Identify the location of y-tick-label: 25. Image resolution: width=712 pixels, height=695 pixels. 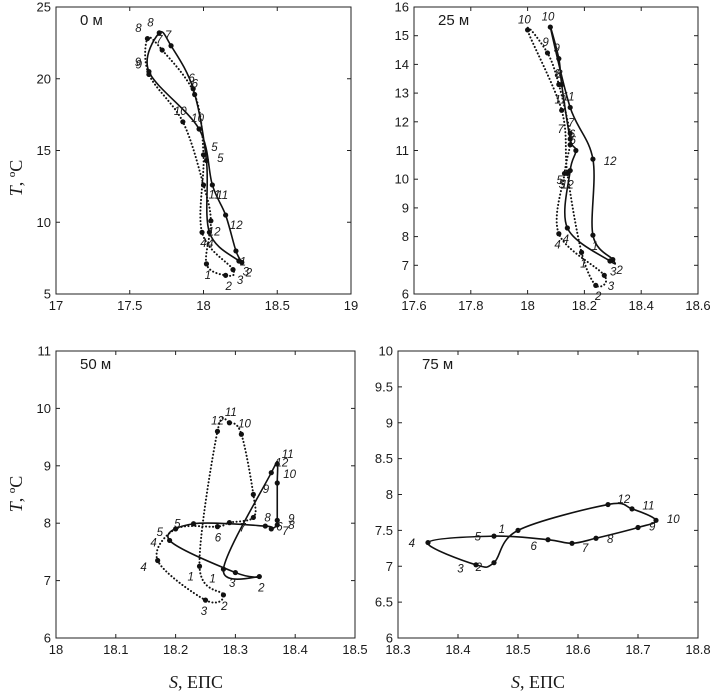
(44, 7).